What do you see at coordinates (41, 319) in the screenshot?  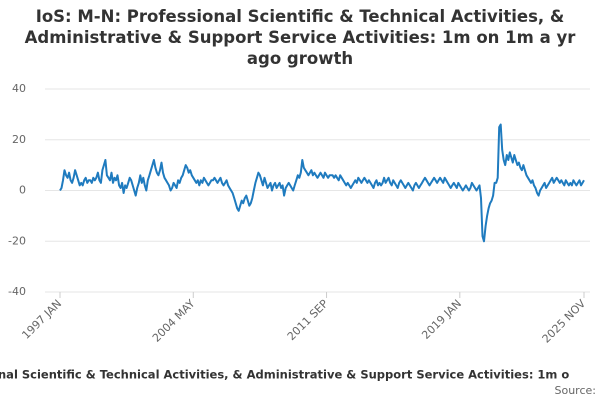 I see `x-tick-label: 1997 JAN` at bounding box center [41, 319].